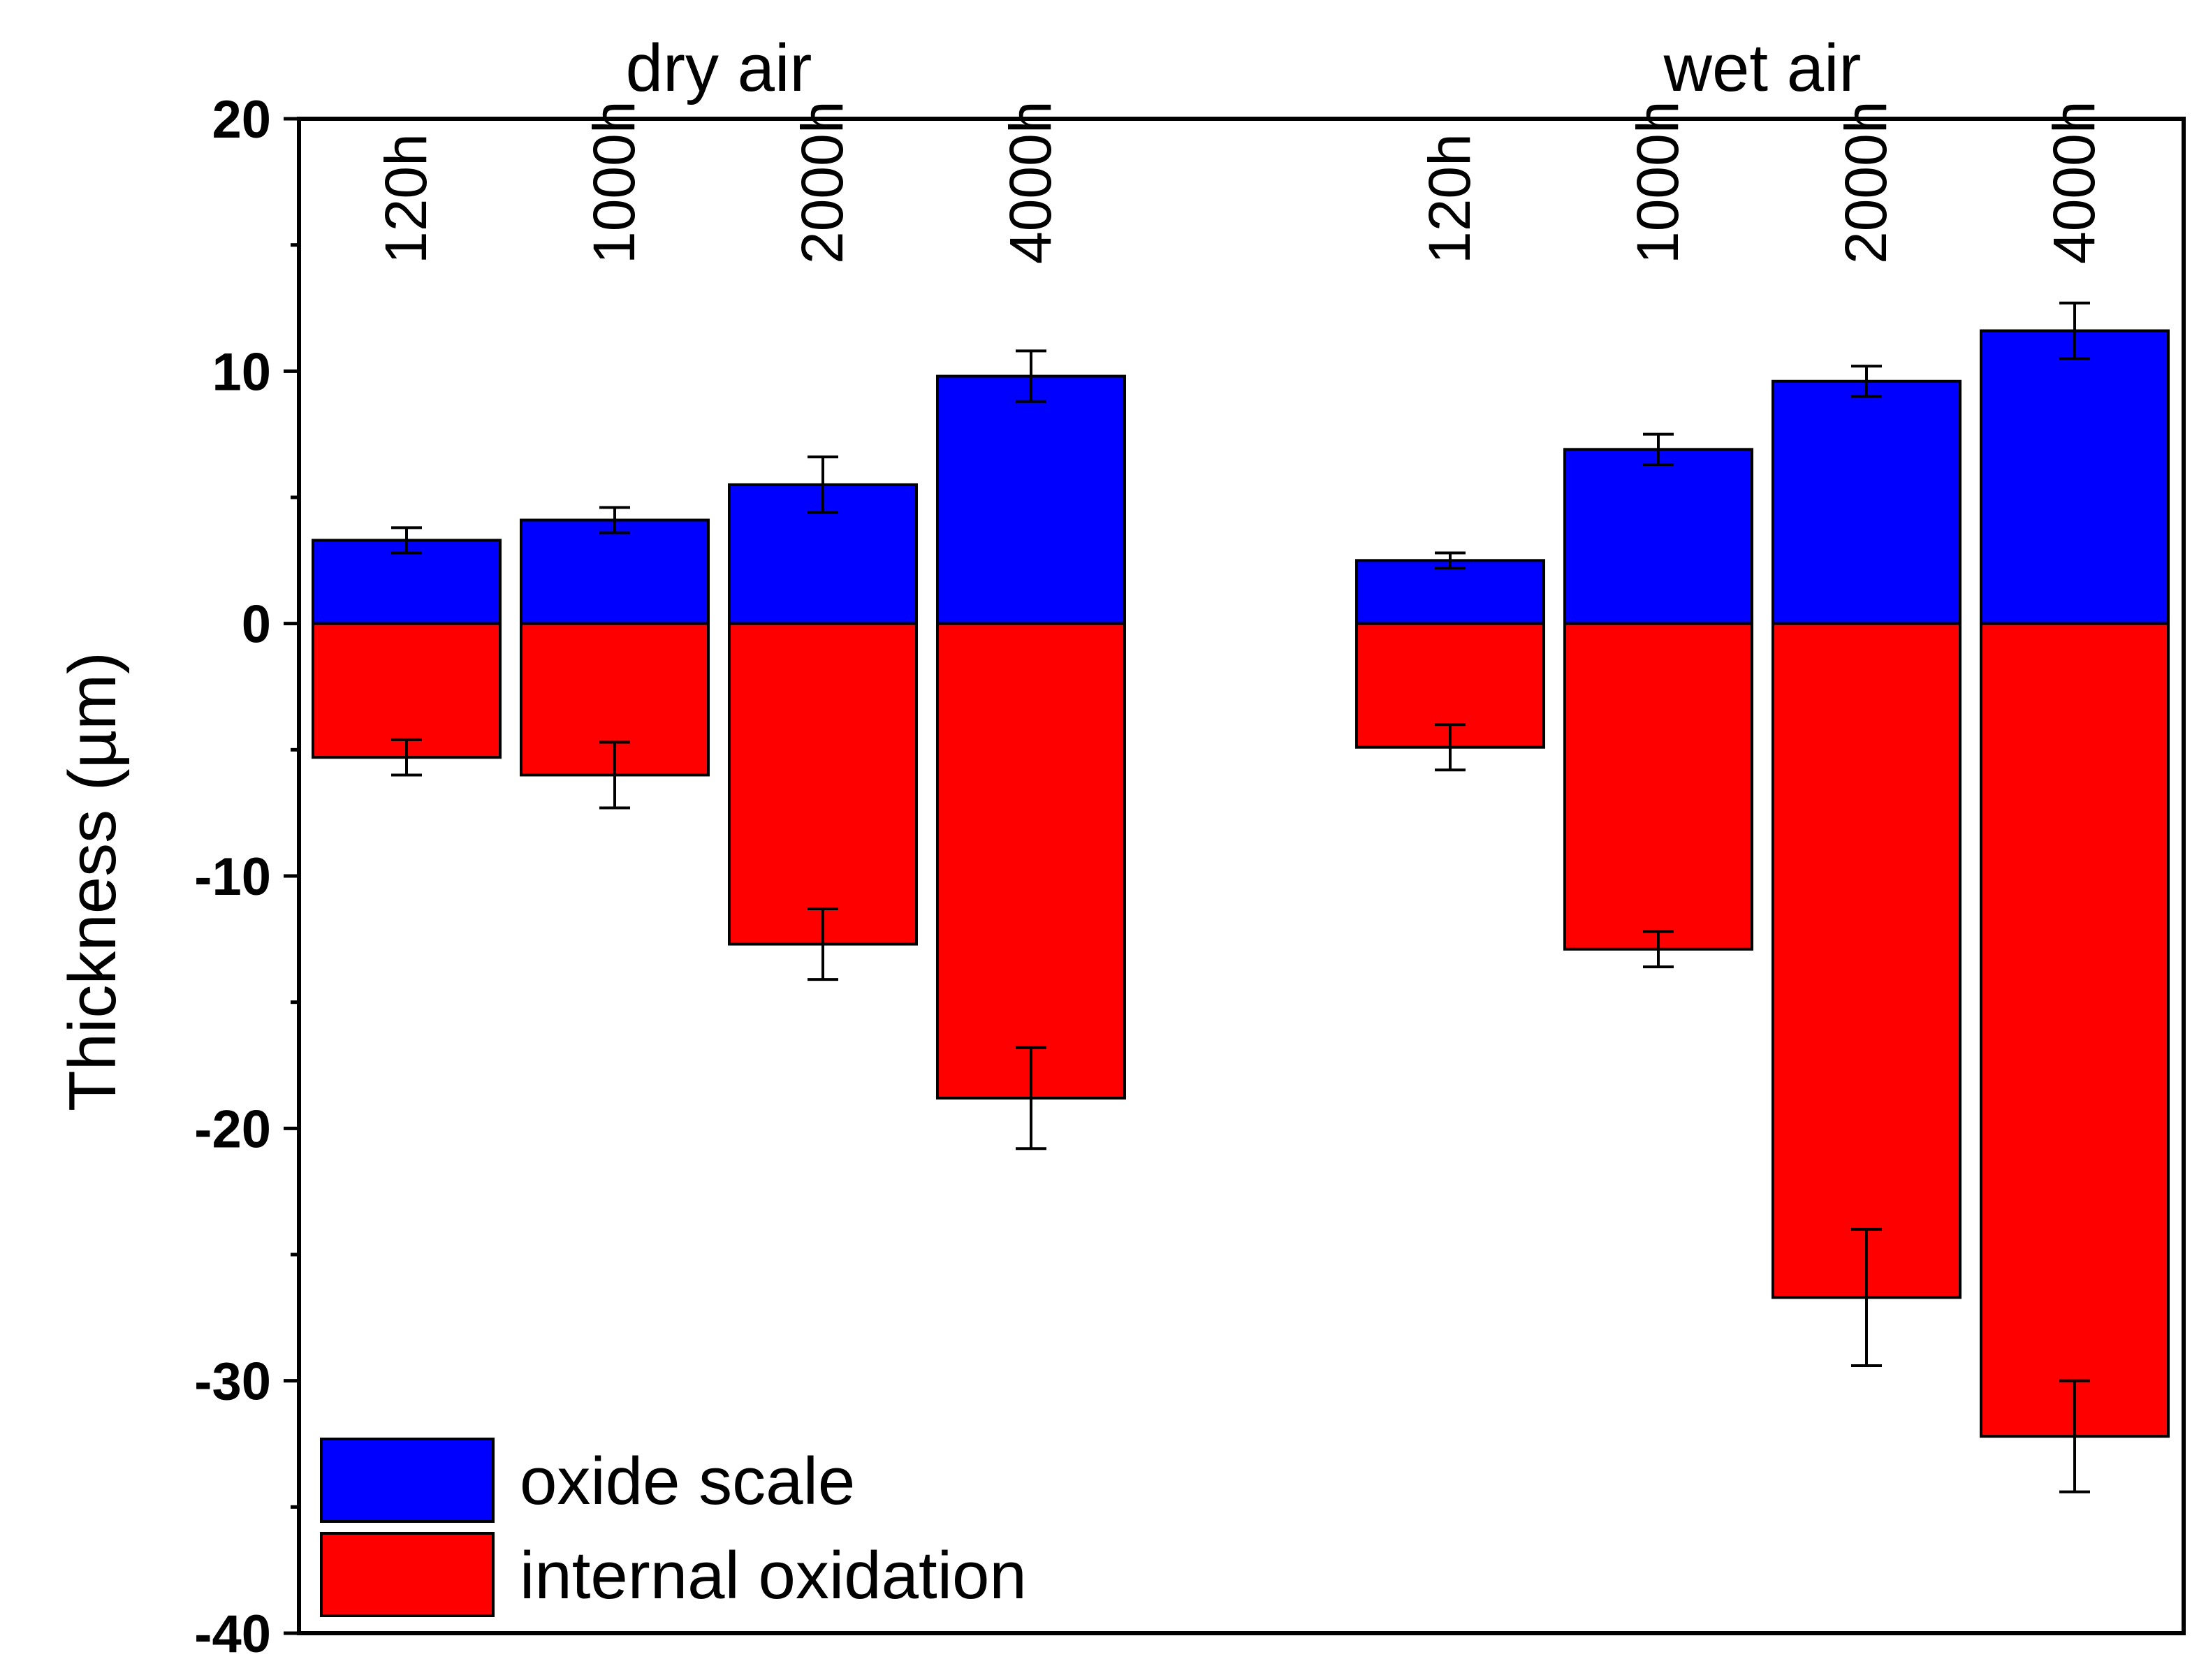 Image resolution: width=2206 pixels, height=1680 pixels. What do you see at coordinates (232, 1382) in the screenshot?
I see `y-tick-label: -30` at bounding box center [232, 1382].